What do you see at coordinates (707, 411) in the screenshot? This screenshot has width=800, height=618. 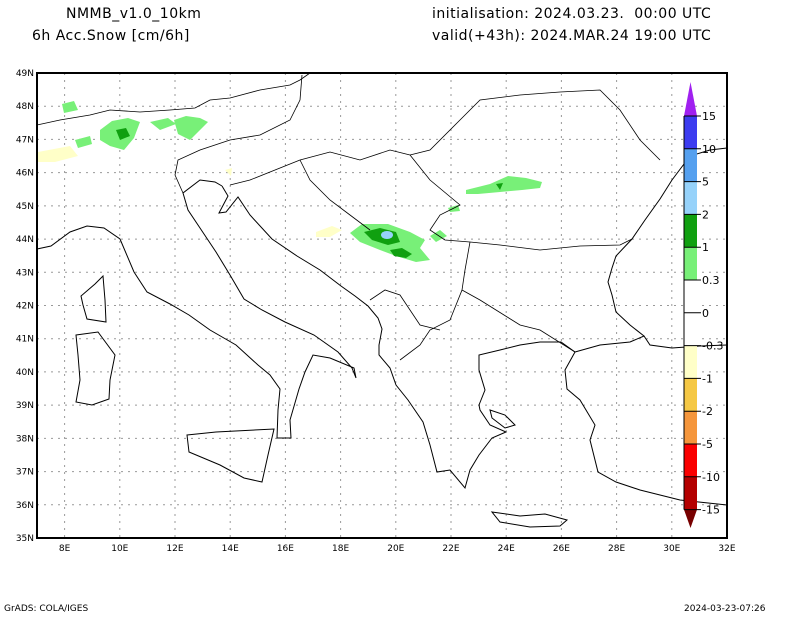 I see `colorbar-label: -2` at bounding box center [707, 411].